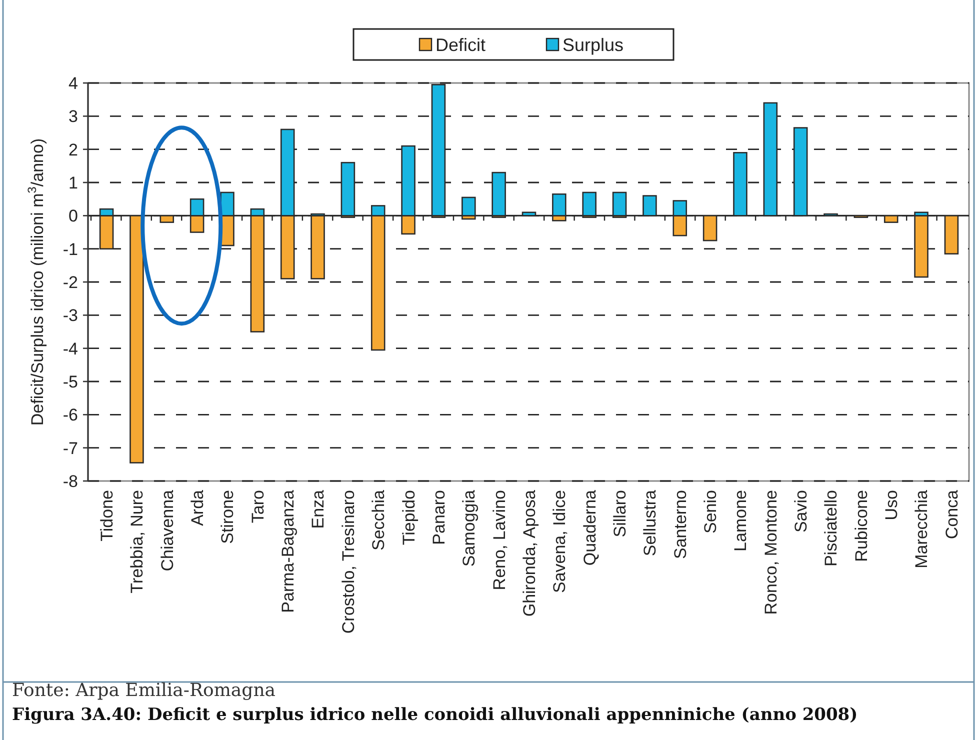 The height and width of the screenshot is (740, 977). What do you see at coordinates (831, 528) in the screenshot?
I see `x-tick-label: Pisciatello` at bounding box center [831, 528].